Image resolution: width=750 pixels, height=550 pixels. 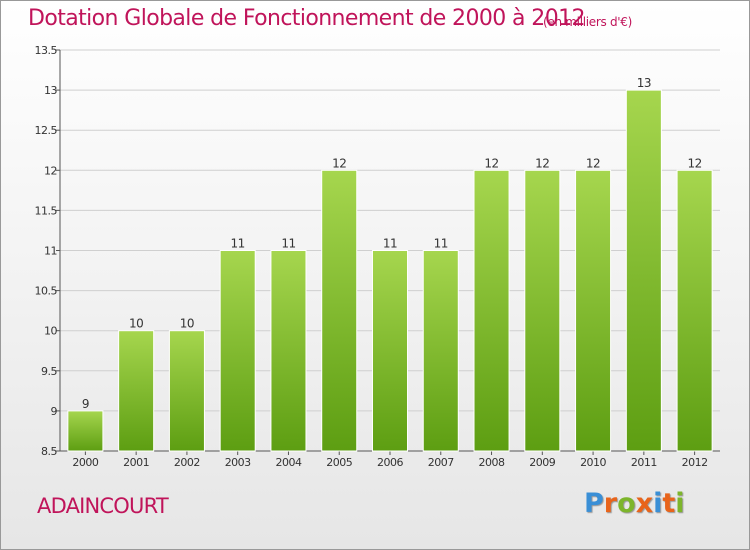 What do you see at coordinates (136, 324) in the screenshot?
I see `data-label-2001: 10` at bounding box center [136, 324].